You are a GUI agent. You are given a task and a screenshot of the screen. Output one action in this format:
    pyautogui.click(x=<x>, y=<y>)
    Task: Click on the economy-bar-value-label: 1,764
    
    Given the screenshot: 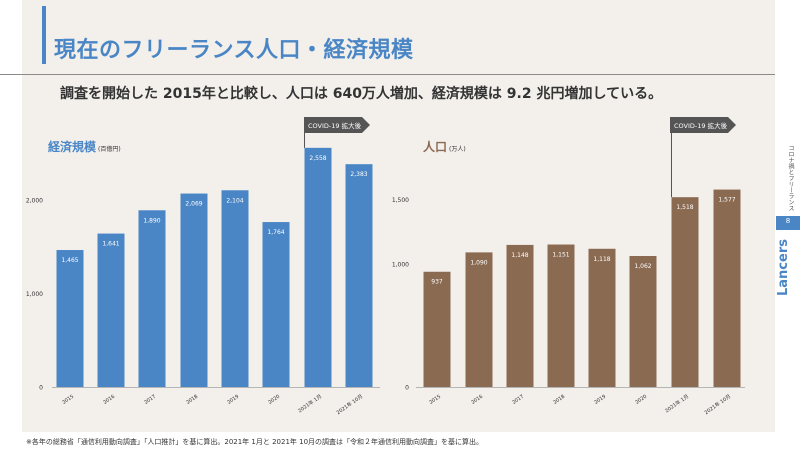 What is the action you would take?
    pyautogui.click(x=275, y=232)
    